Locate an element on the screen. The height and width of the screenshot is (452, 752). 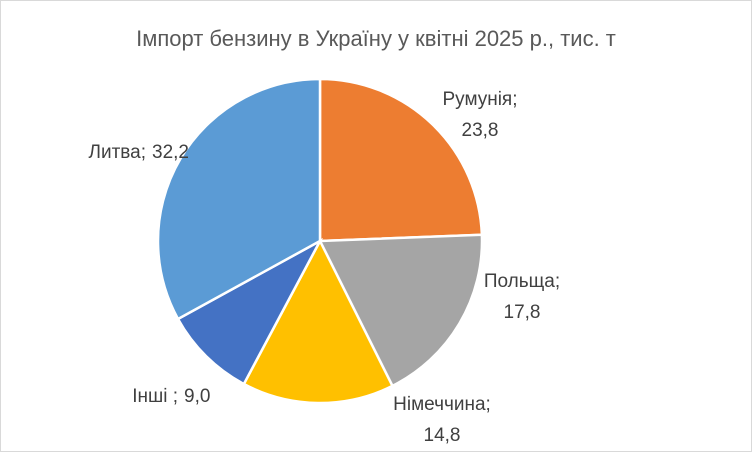
slice-label-value: 32,2 is located at coordinates (170, 152).